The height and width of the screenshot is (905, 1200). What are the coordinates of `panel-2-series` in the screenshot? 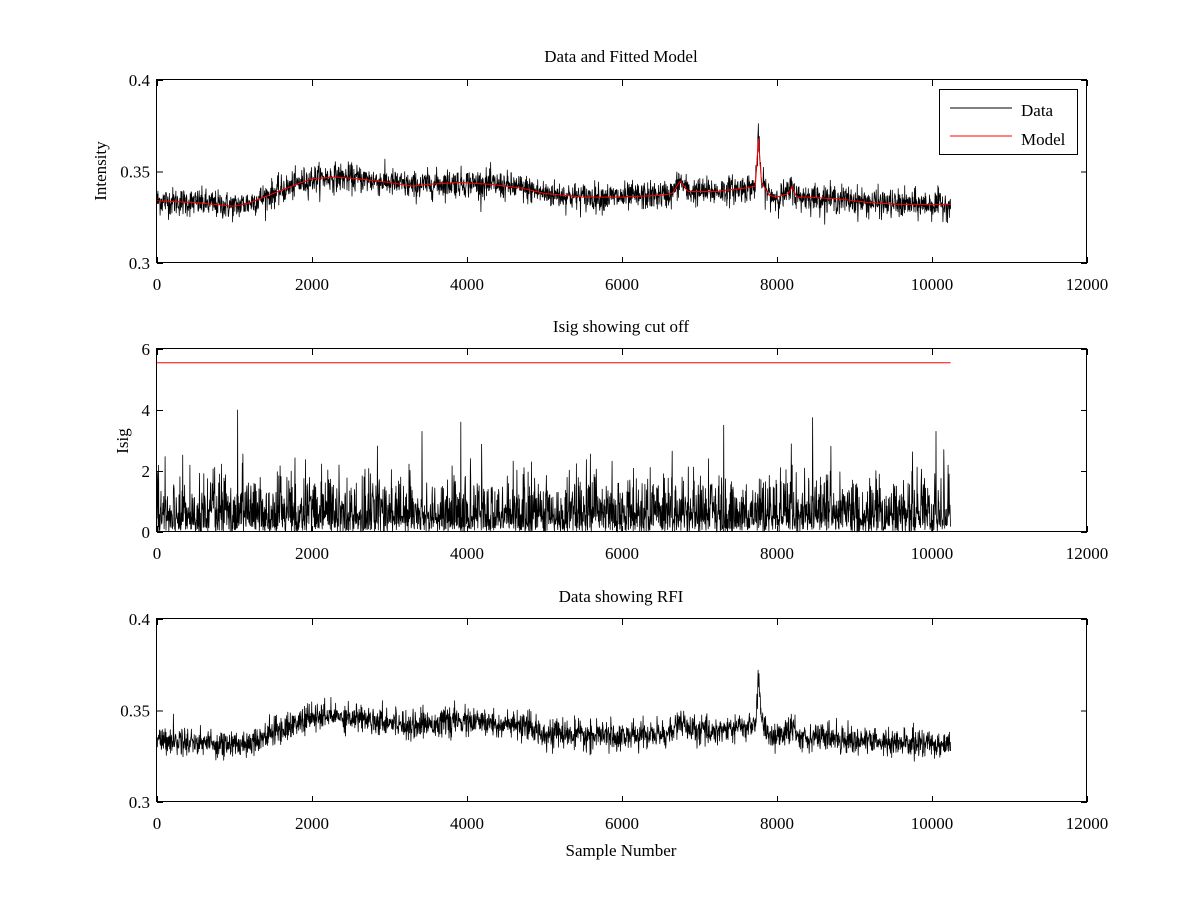 It's located at (553, 447).